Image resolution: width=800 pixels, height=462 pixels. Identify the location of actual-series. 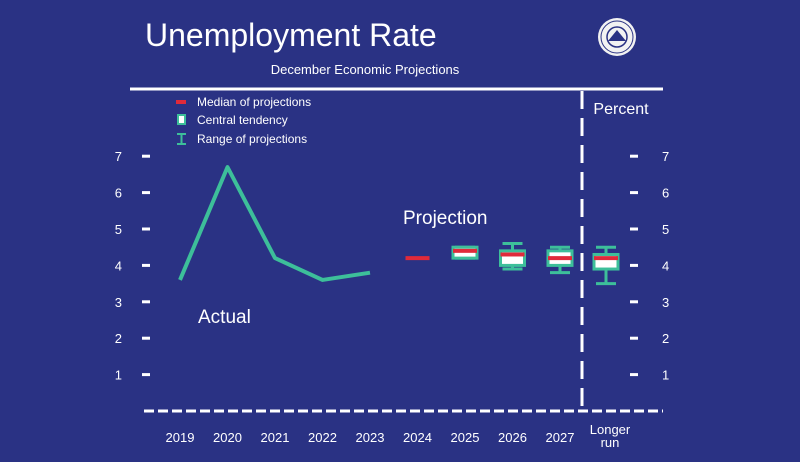
(274, 223).